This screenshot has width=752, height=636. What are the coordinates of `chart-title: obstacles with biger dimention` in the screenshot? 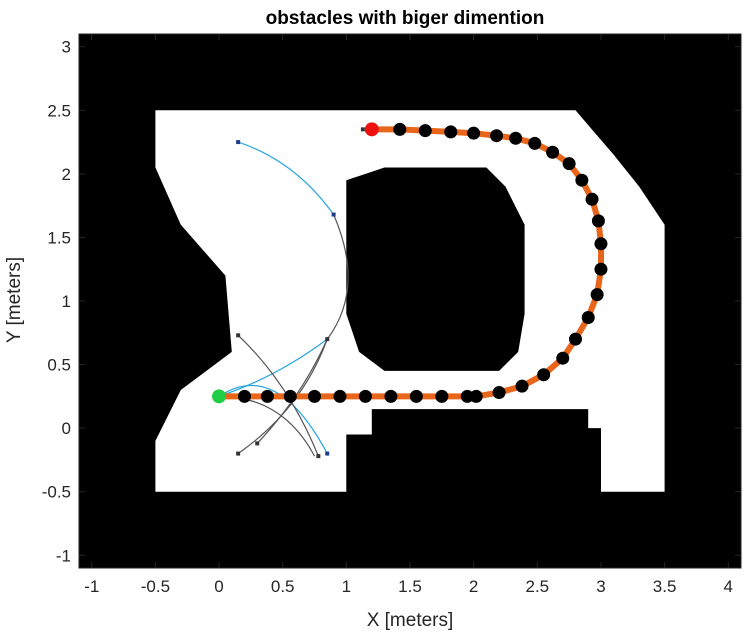 It's located at (405, 18).